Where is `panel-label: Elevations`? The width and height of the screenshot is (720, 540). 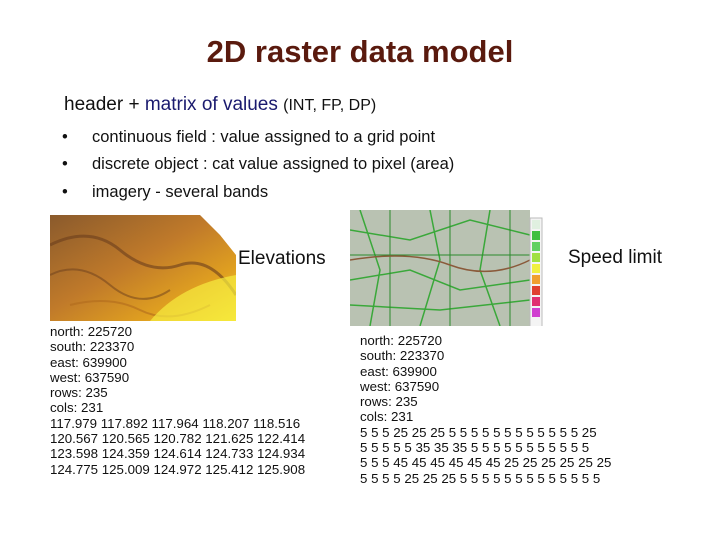
panel-label: Elevations is located at coordinates (282, 258).